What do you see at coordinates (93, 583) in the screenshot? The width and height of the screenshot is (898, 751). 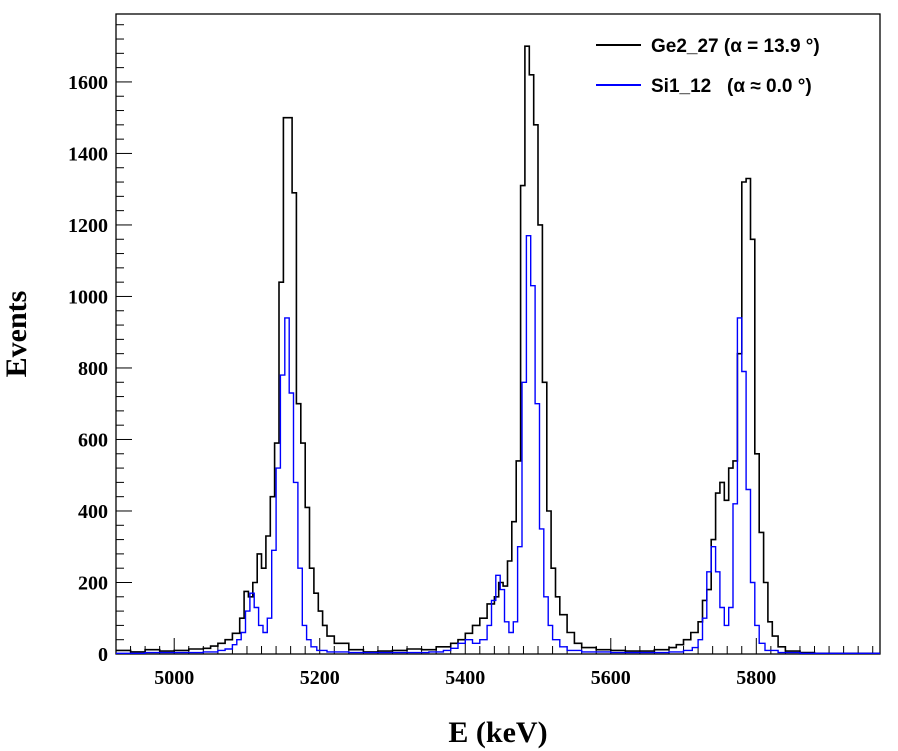 I see `y-tick-label: 200` at bounding box center [93, 583].